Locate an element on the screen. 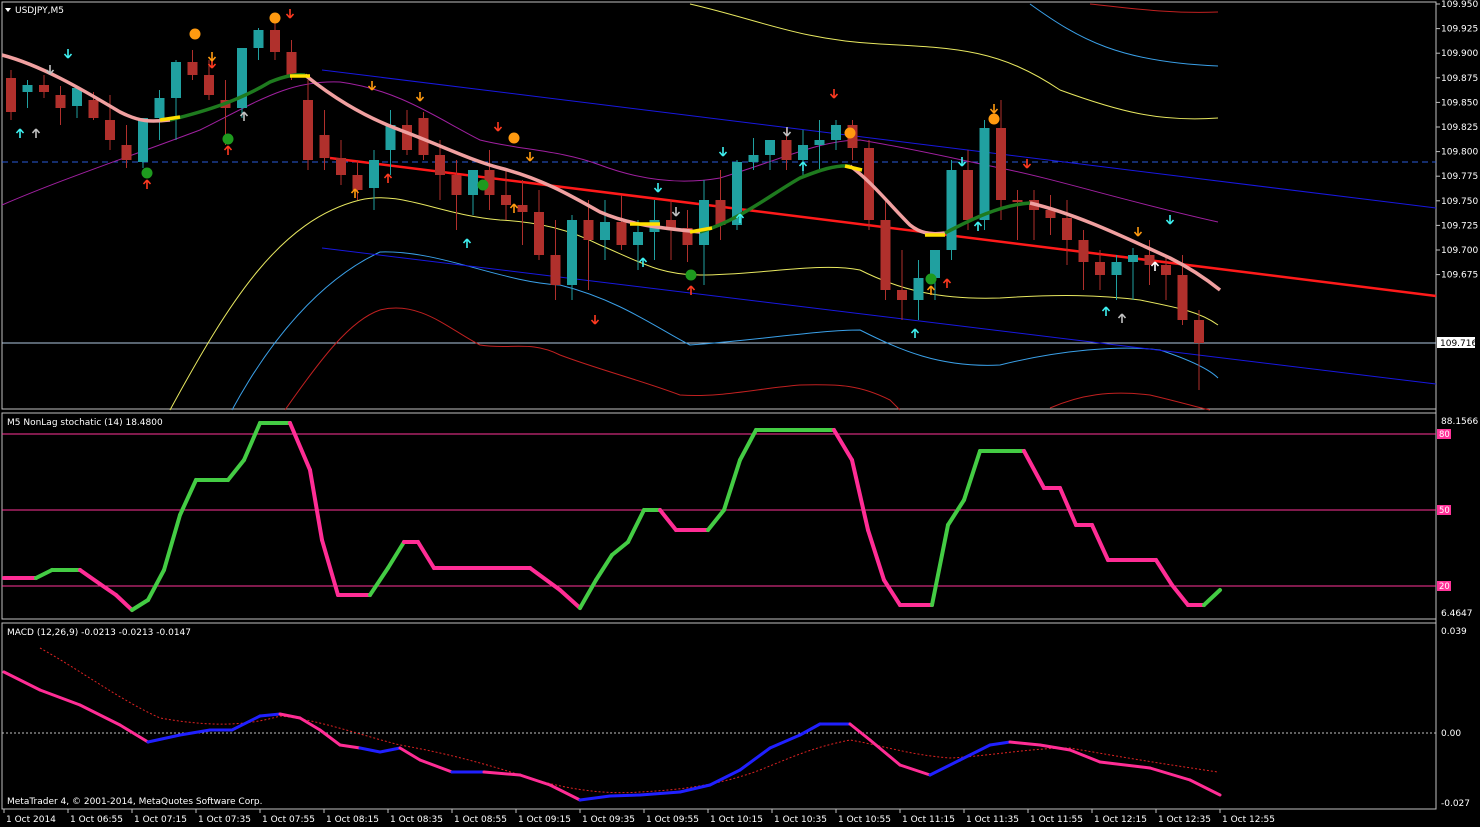  symbol-label: USDJPY,M5 is located at coordinates (34, 11).